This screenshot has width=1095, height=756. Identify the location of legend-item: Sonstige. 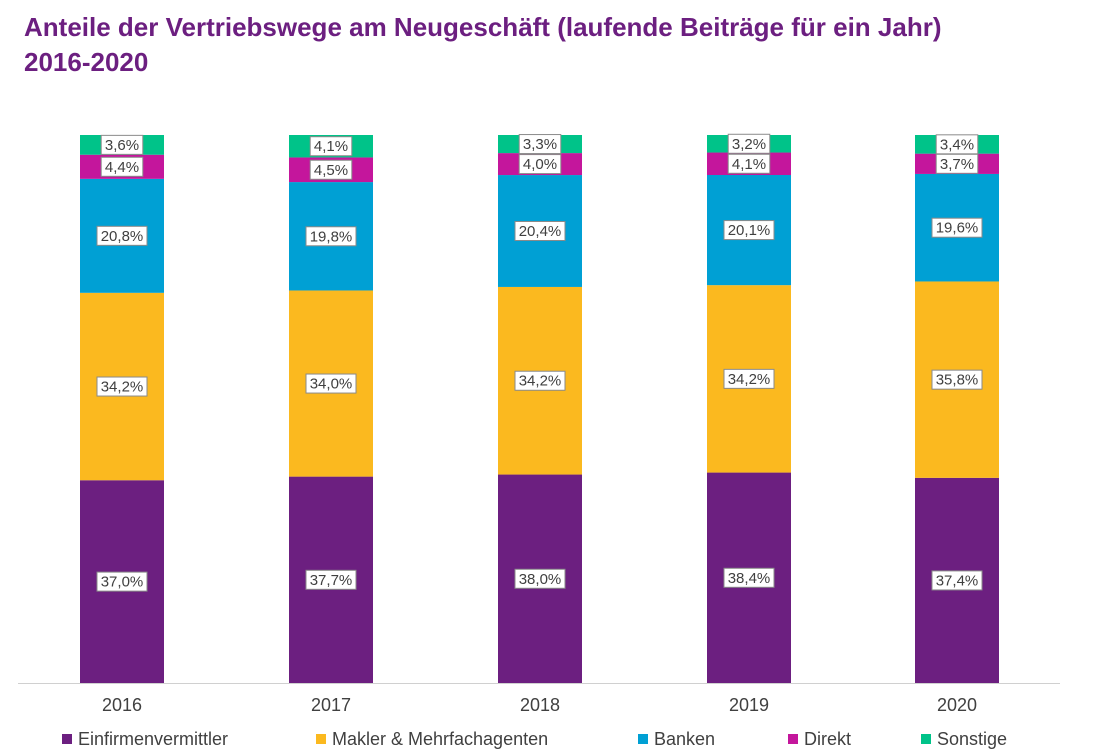
(964, 739).